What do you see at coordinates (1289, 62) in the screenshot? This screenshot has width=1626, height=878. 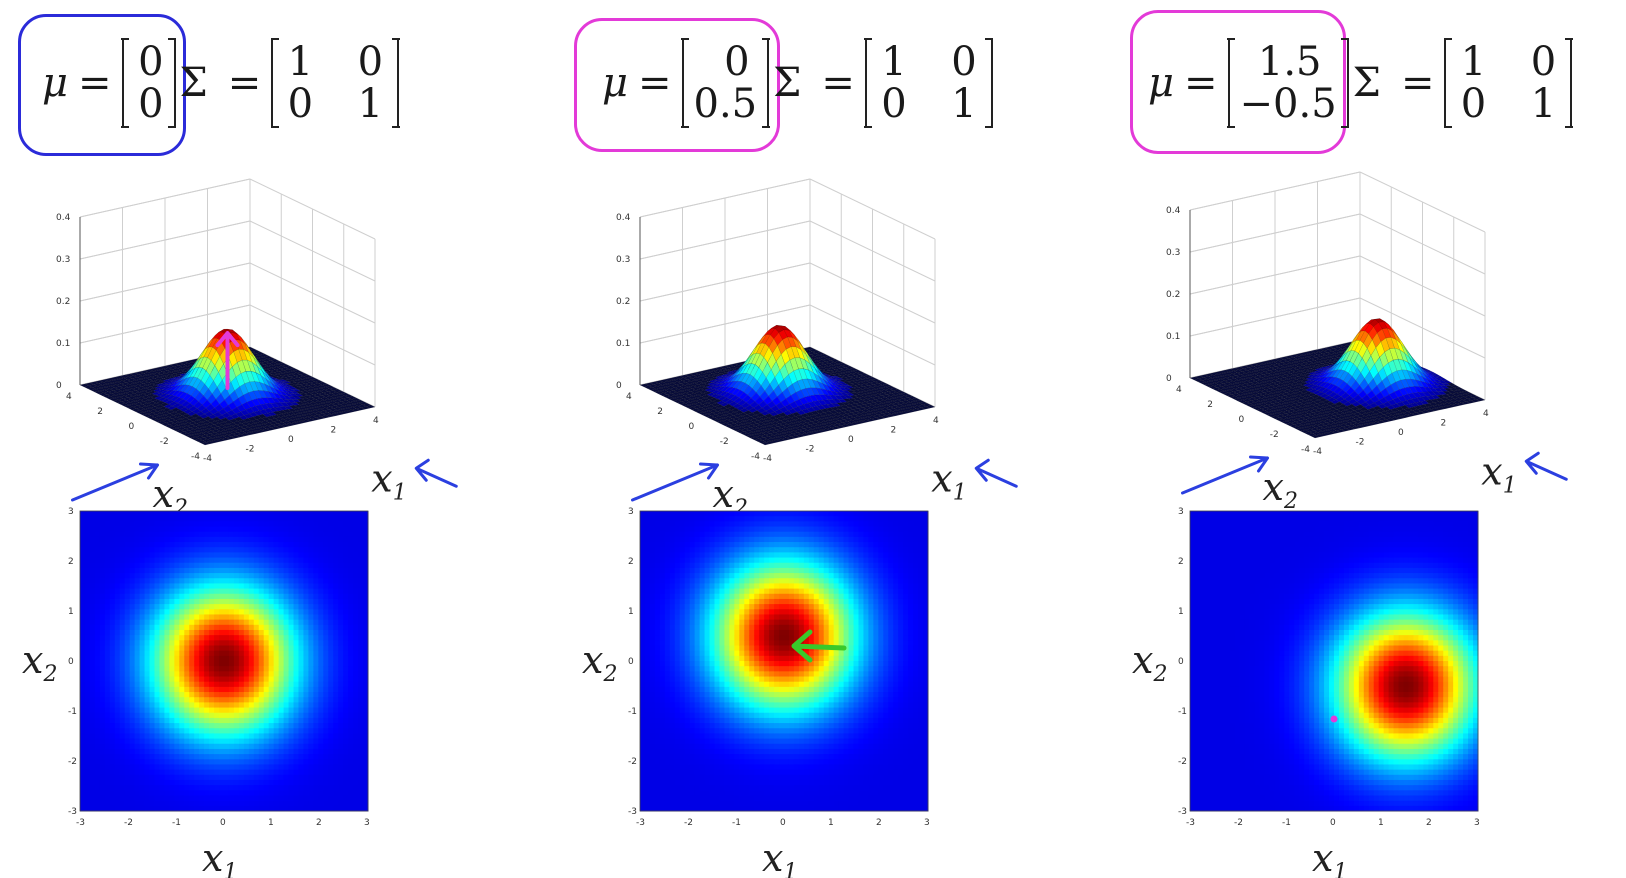 I see `mu-value: 1.5` at bounding box center [1289, 62].